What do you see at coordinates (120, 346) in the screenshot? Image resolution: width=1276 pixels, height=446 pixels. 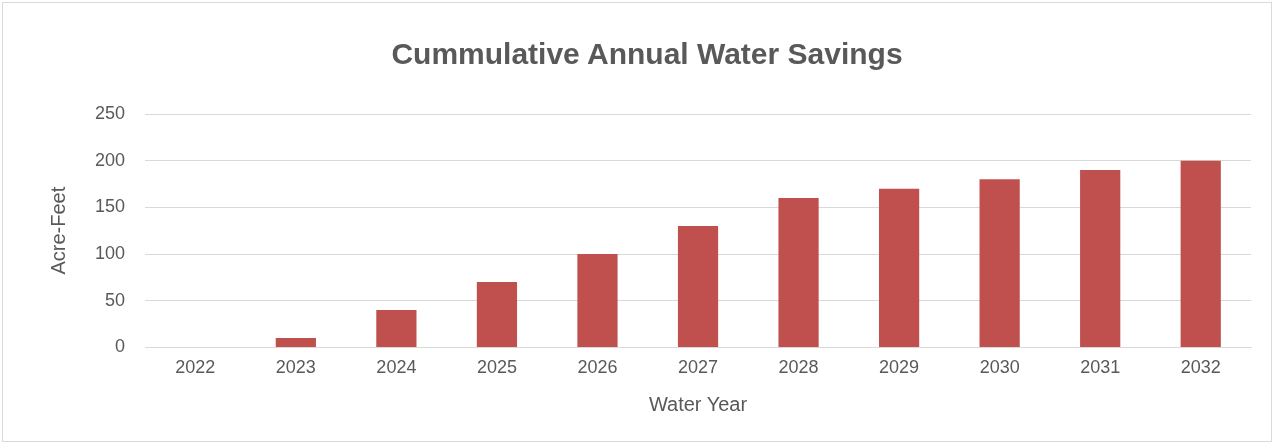 I see `y-tick-label: 0` at bounding box center [120, 346].